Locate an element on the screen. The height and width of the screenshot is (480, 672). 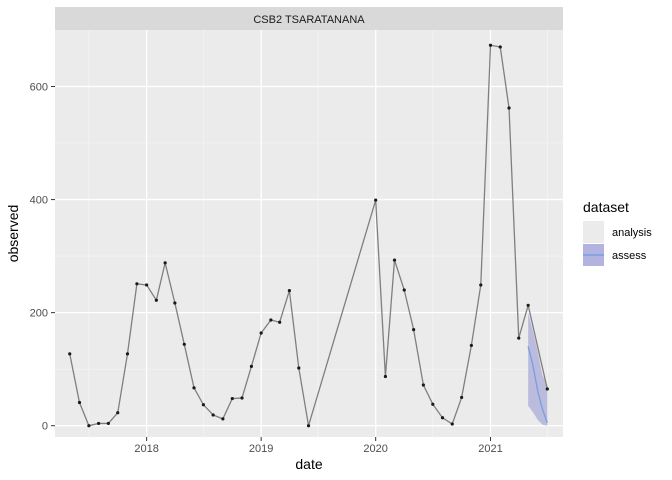
x-tick-label: 2019 is located at coordinates (261, 449).